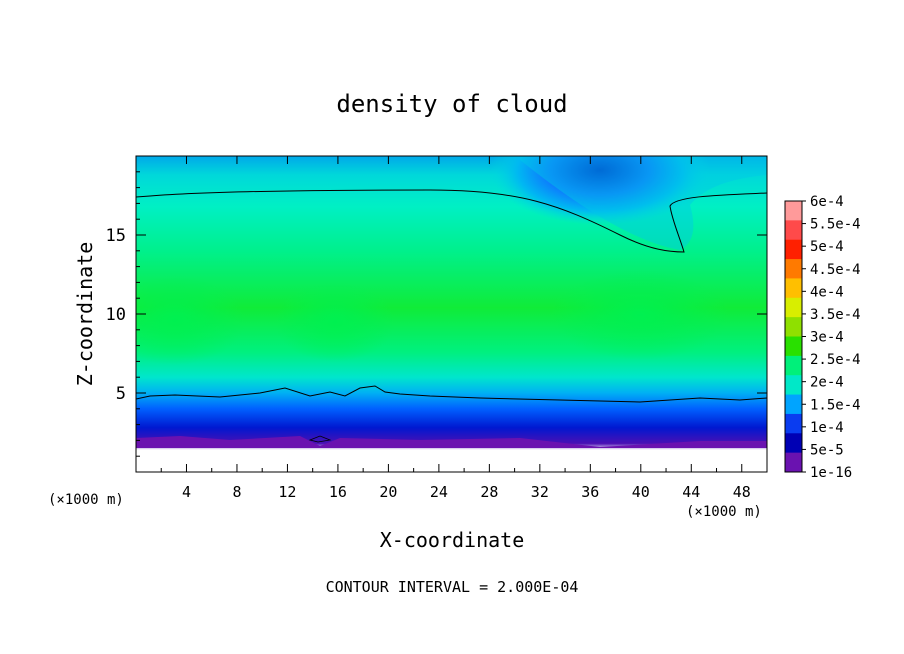 The width and height of the screenshot is (904, 654). What do you see at coordinates (640, 315) in the screenshot?
I see `core-high-right` at bounding box center [640, 315].